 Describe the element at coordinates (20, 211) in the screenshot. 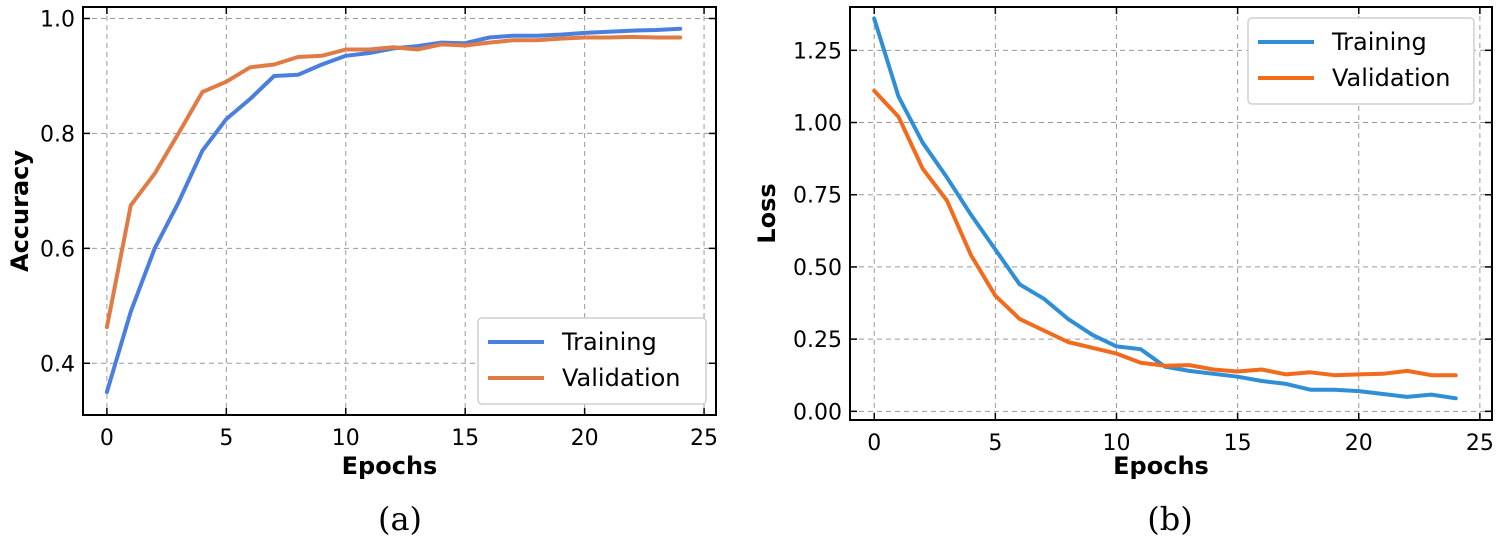

I see `y-axis-label: Accuracy` at that location.